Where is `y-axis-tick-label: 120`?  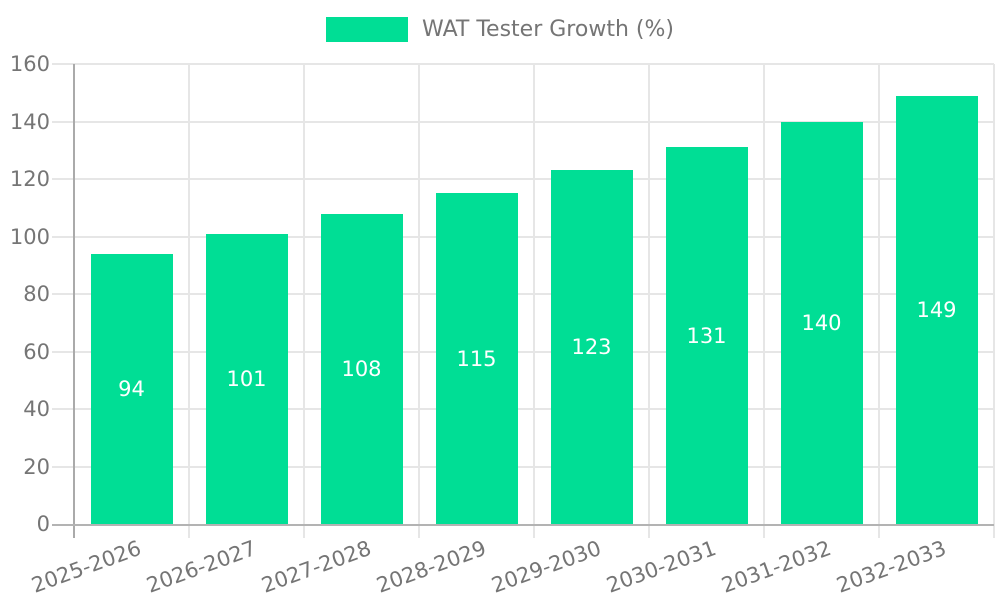
y-axis-tick-label: 120 is located at coordinates (29, 179).